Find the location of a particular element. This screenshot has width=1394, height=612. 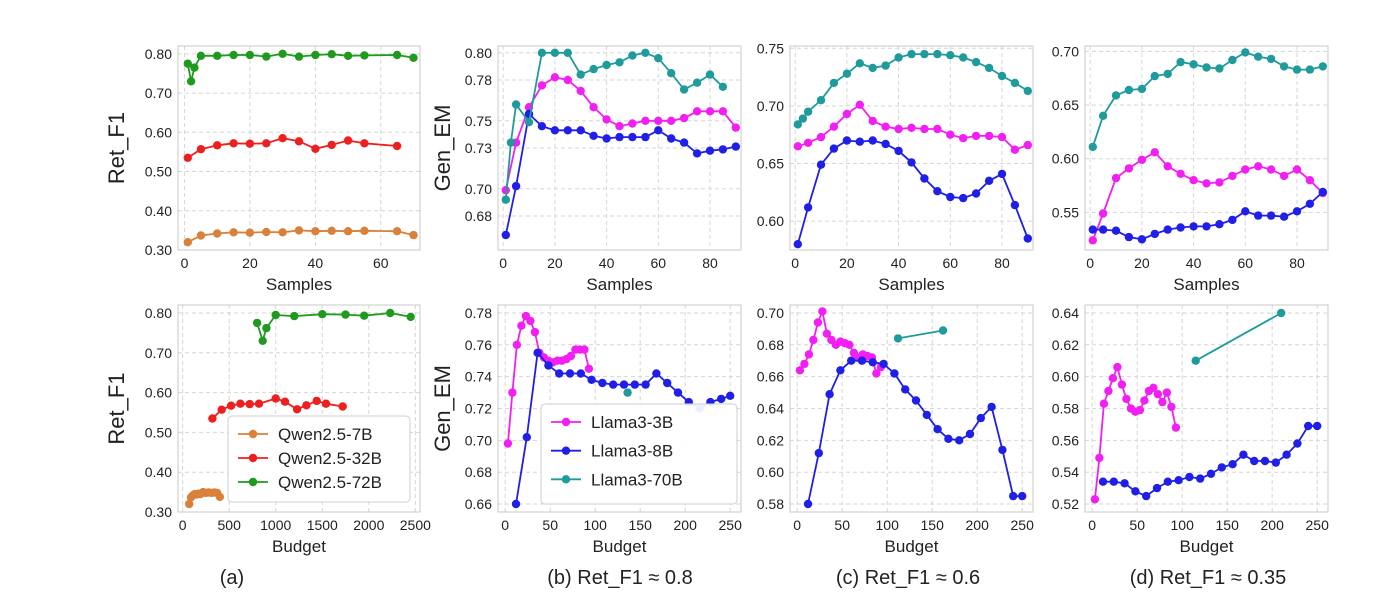

y-tick-label: 0.74 is located at coordinates (478, 377).